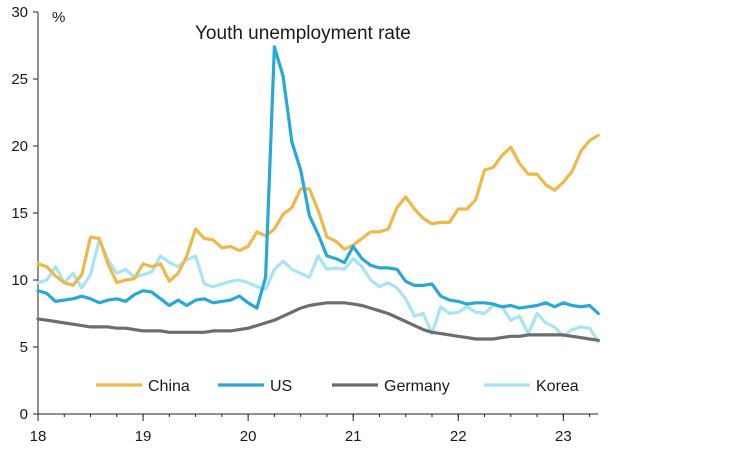 The height and width of the screenshot is (452, 736). What do you see at coordinates (353, 436) in the screenshot?
I see `x-tick-label: 21` at bounding box center [353, 436].